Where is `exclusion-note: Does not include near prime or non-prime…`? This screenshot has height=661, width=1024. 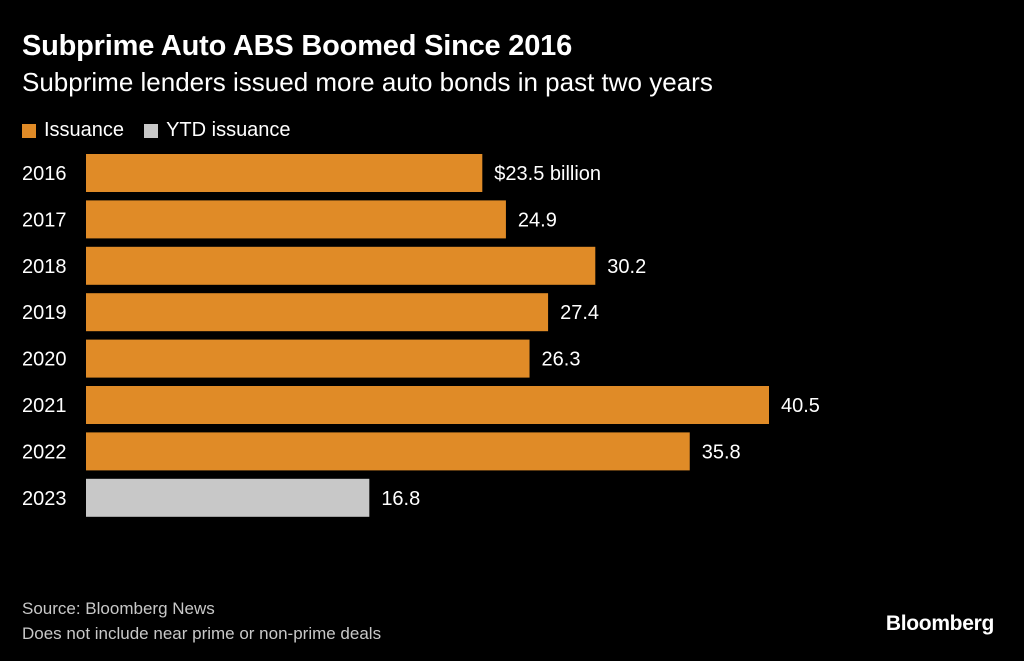
exclusion-note: Does not include near prime or non-prime… is located at coordinates (202, 633).